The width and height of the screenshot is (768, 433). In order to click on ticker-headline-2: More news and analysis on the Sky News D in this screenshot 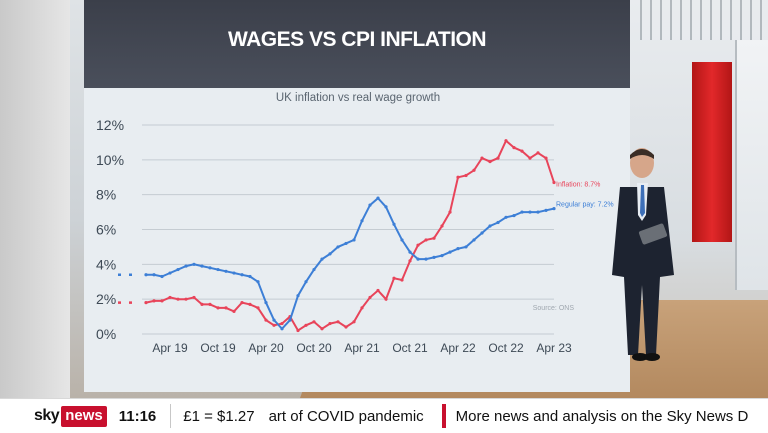, I will do `click(602, 416)`.